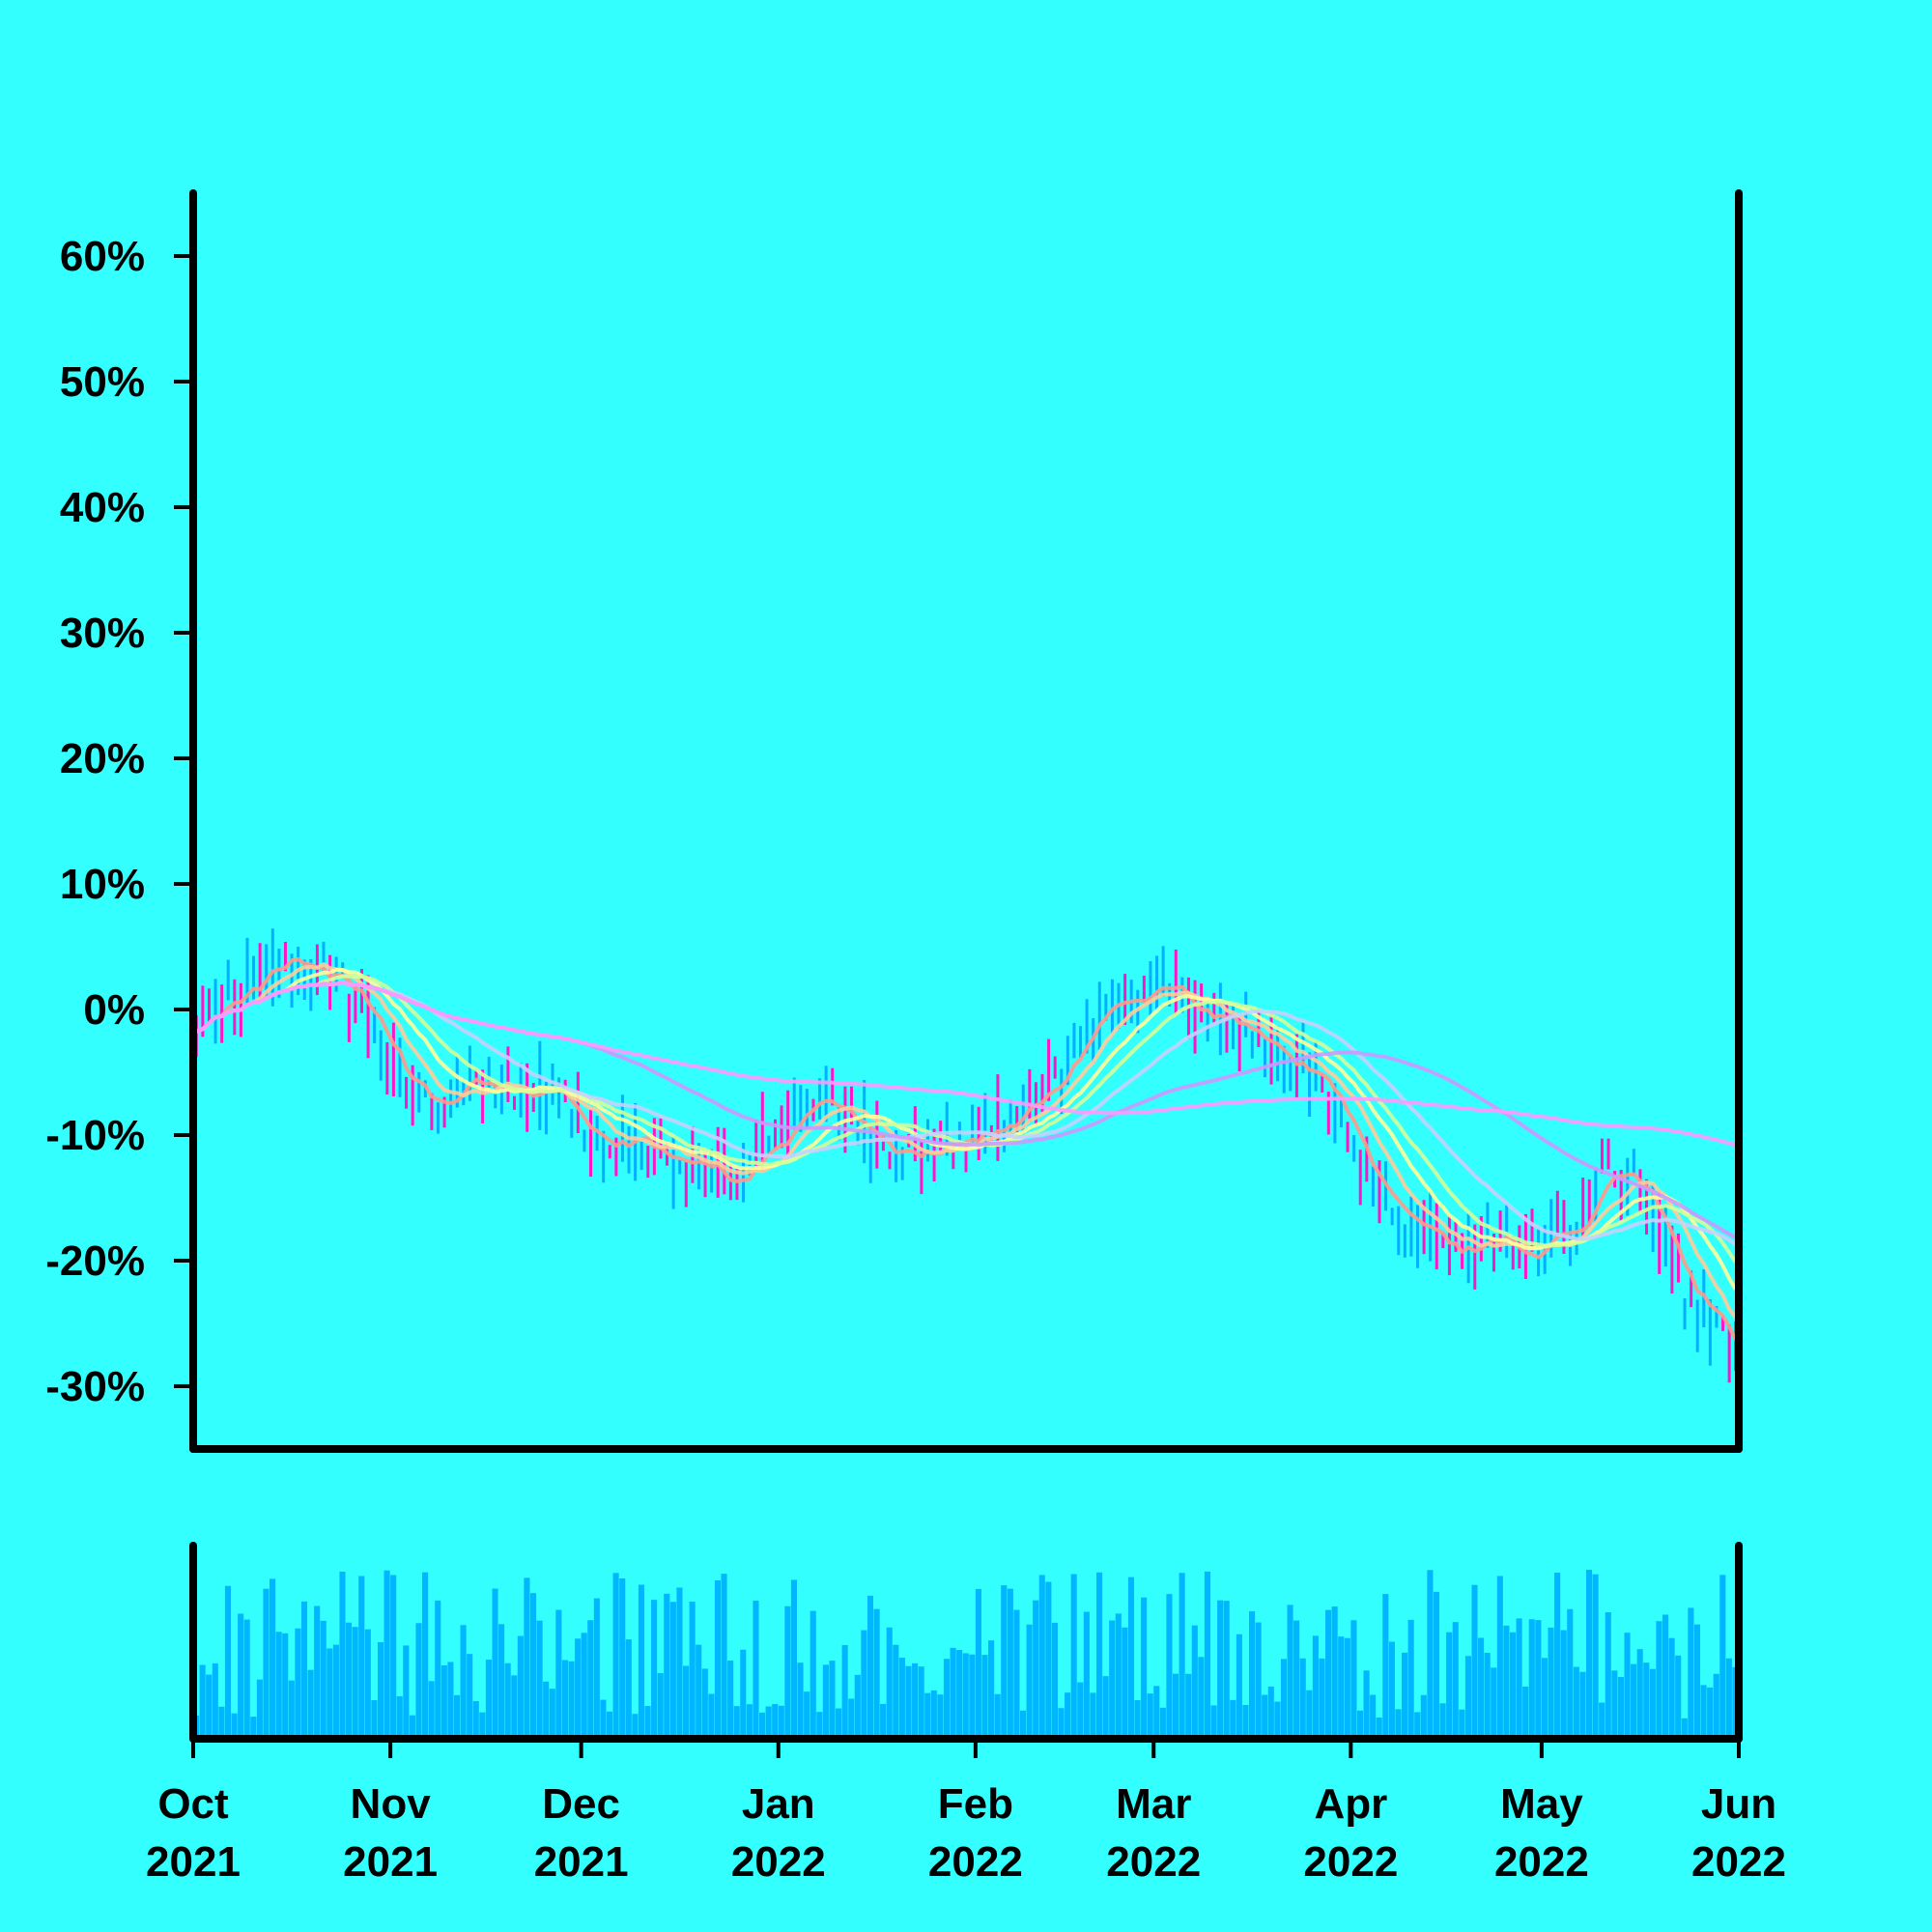  Describe the element at coordinates (102, 256) in the screenshot. I see `y-tick-label: 60%` at that location.